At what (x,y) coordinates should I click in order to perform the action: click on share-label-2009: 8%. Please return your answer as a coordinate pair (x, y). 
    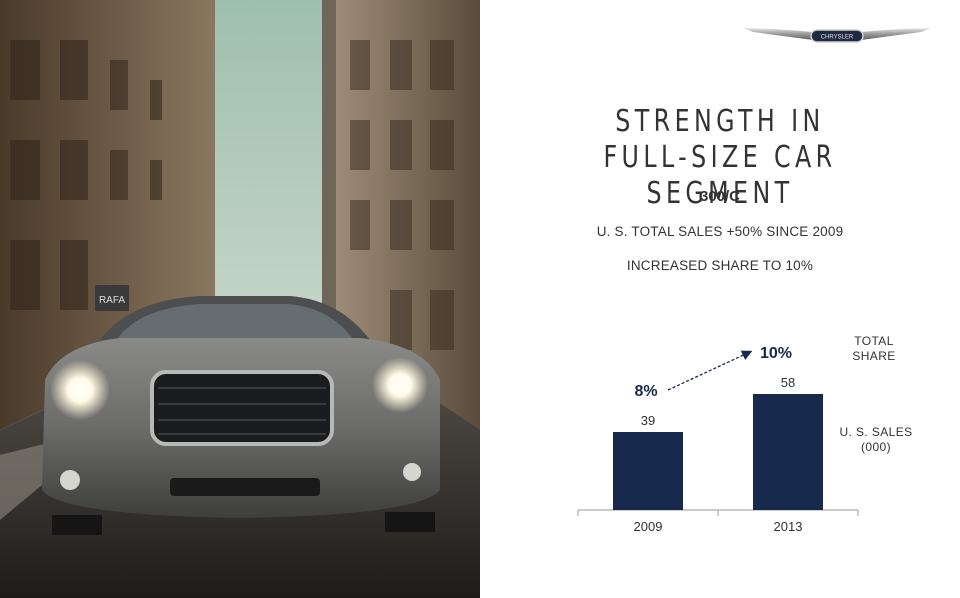
    Looking at the image, I should click on (645, 391).